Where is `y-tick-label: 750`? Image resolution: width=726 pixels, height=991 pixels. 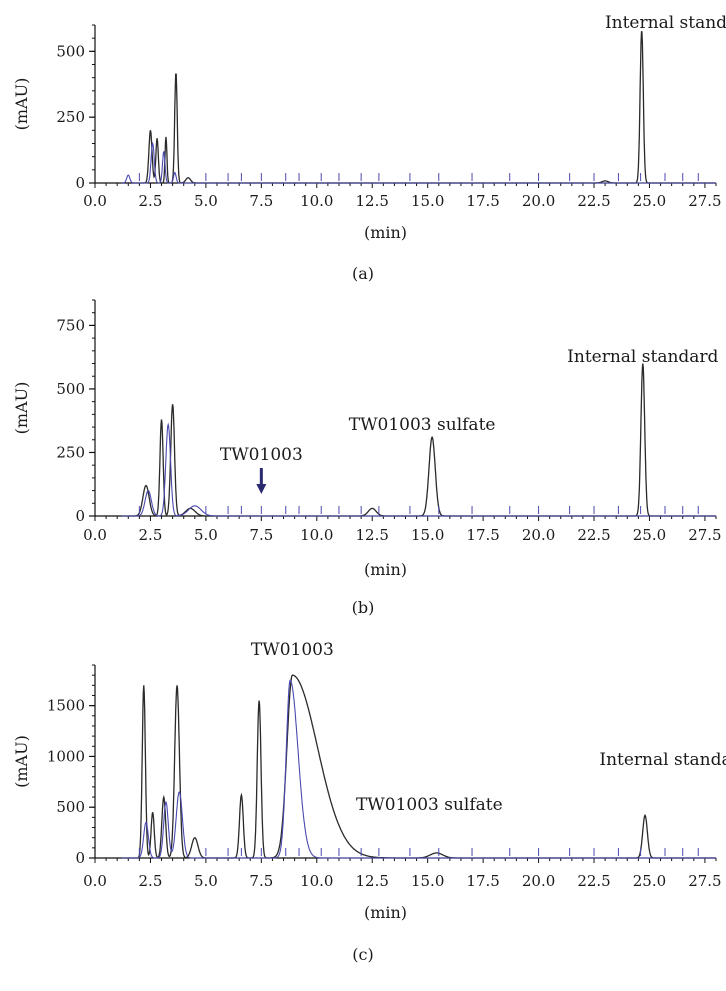 y-tick-label: 750 is located at coordinates (70, 325).